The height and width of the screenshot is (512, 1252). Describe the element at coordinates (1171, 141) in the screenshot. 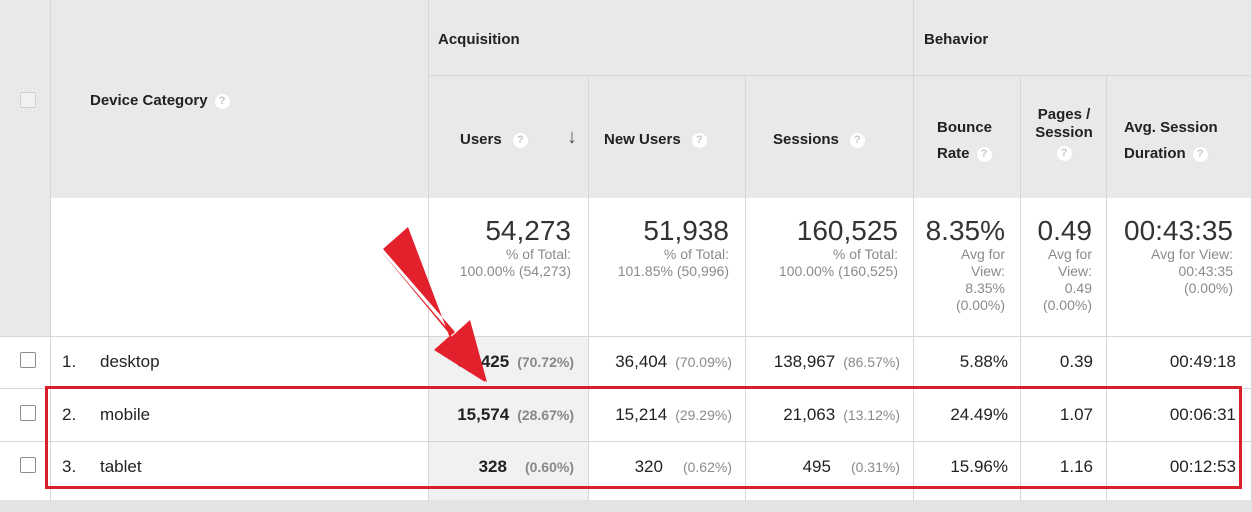

I see `column-header-avg-session-duration: Avg. Session Duration?` at that location.